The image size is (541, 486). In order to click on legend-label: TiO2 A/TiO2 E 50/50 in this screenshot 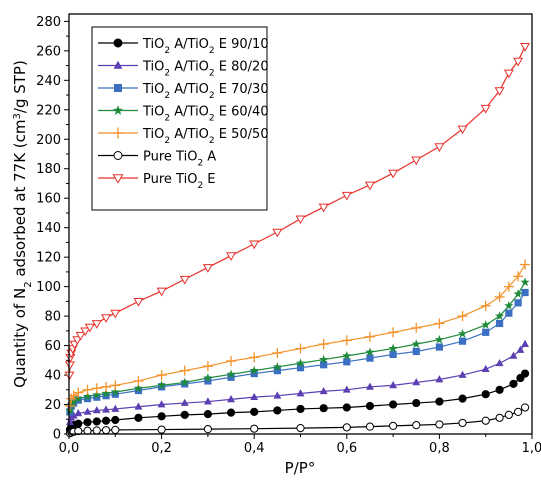, I will do `click(205, 136)`.